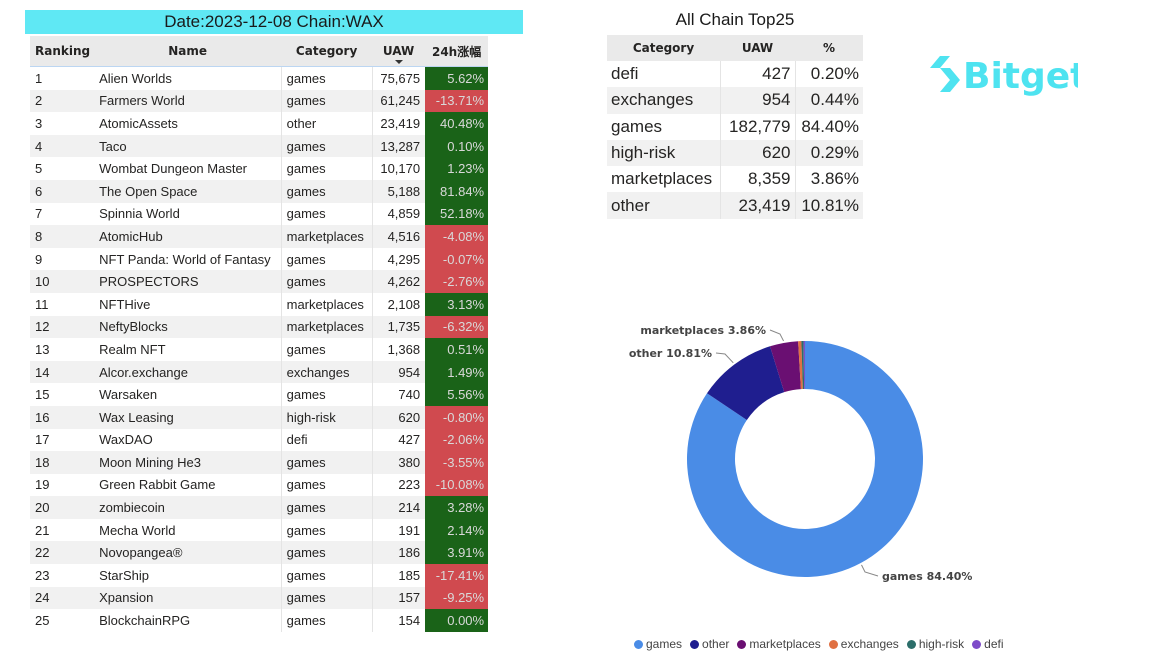  I want to click on change-cell: -9.25%, so click(457, 598).